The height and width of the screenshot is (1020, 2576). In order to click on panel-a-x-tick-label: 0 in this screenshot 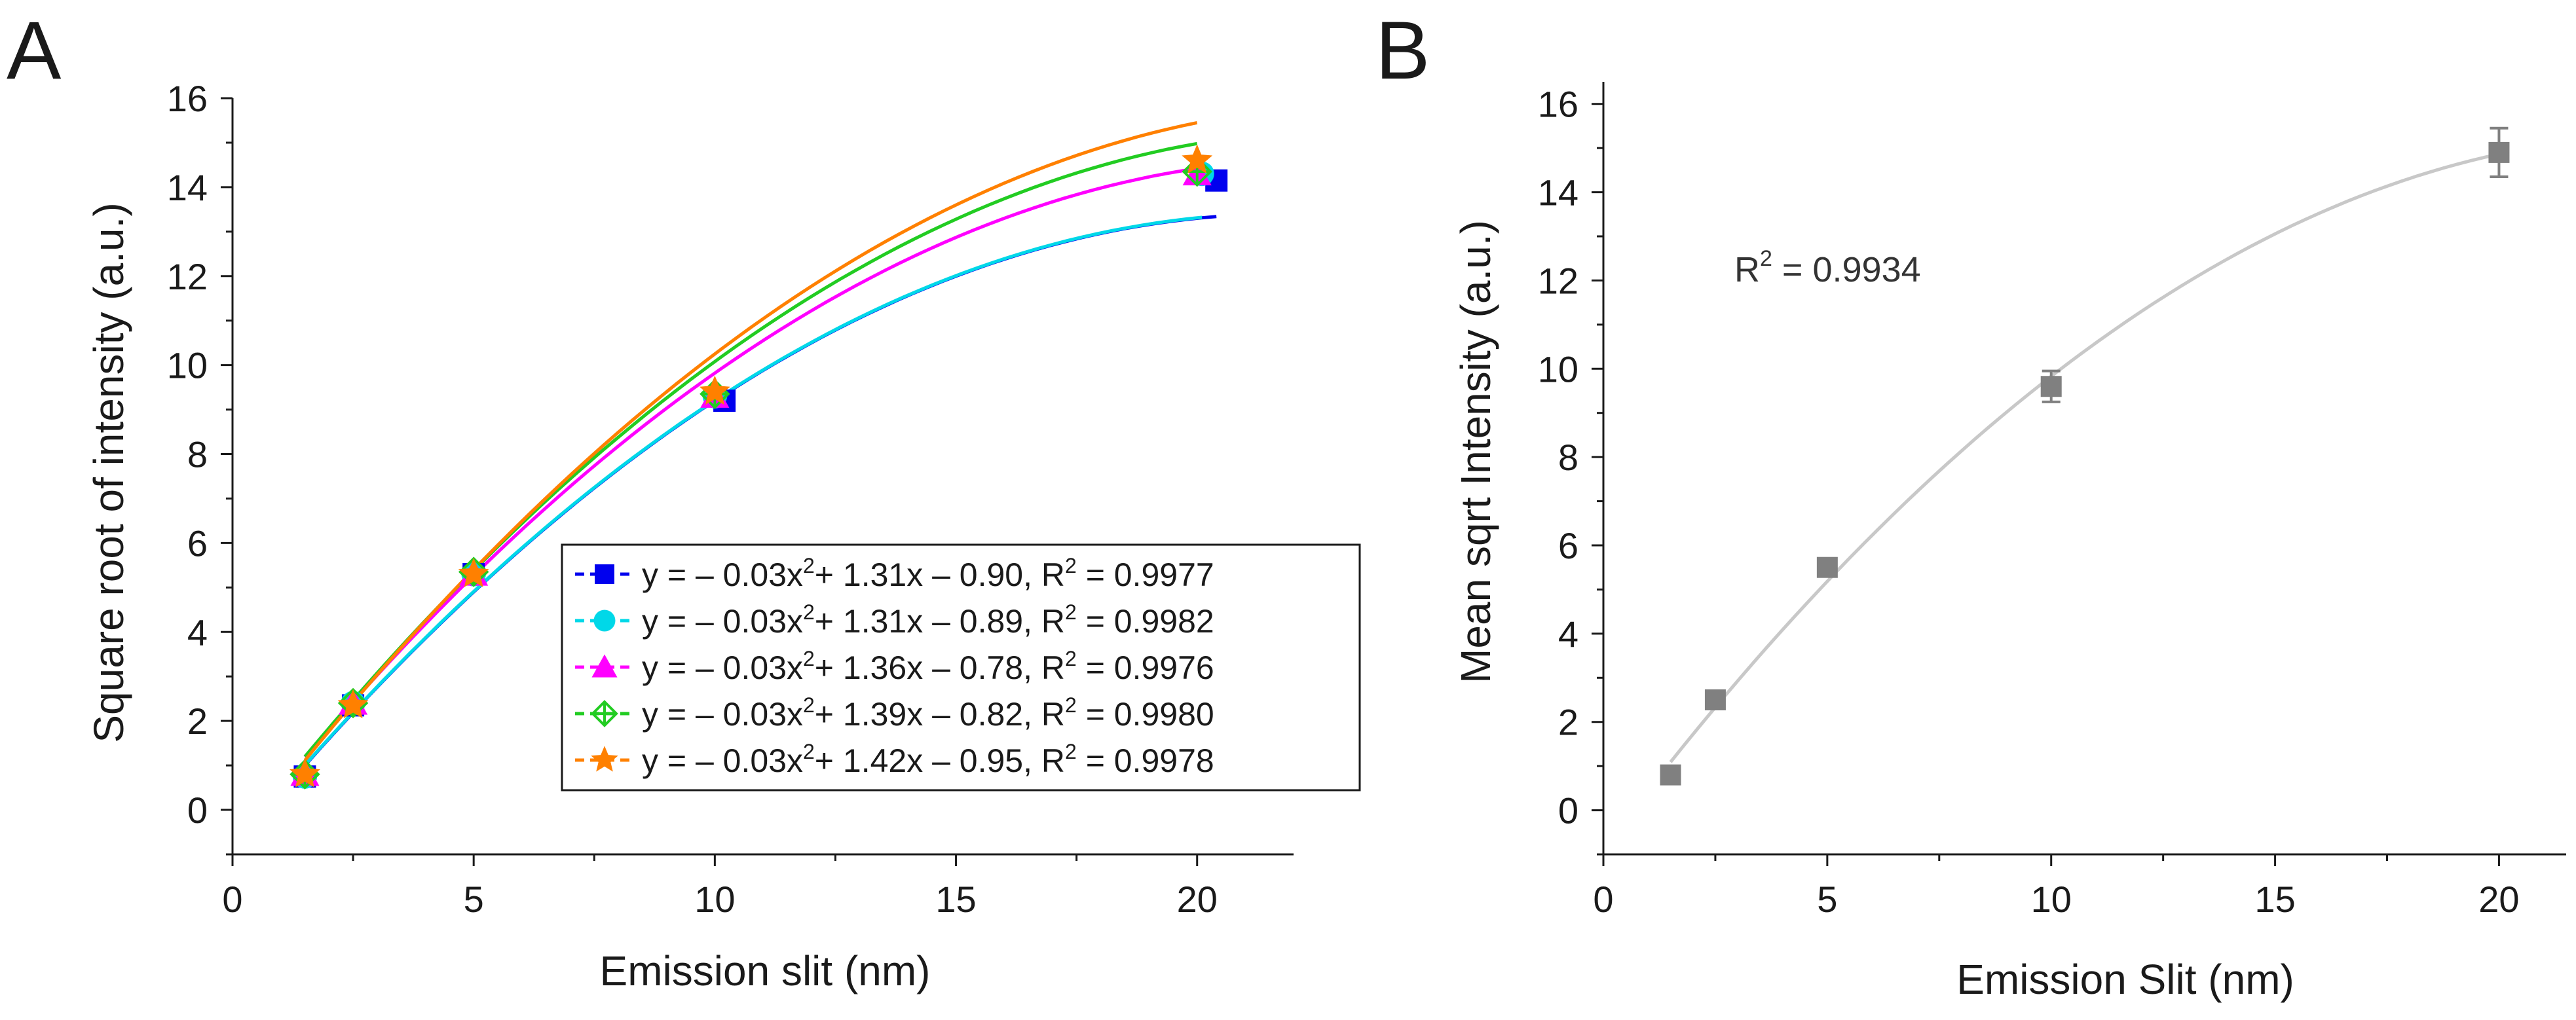, I will do `click(232, 899)`.